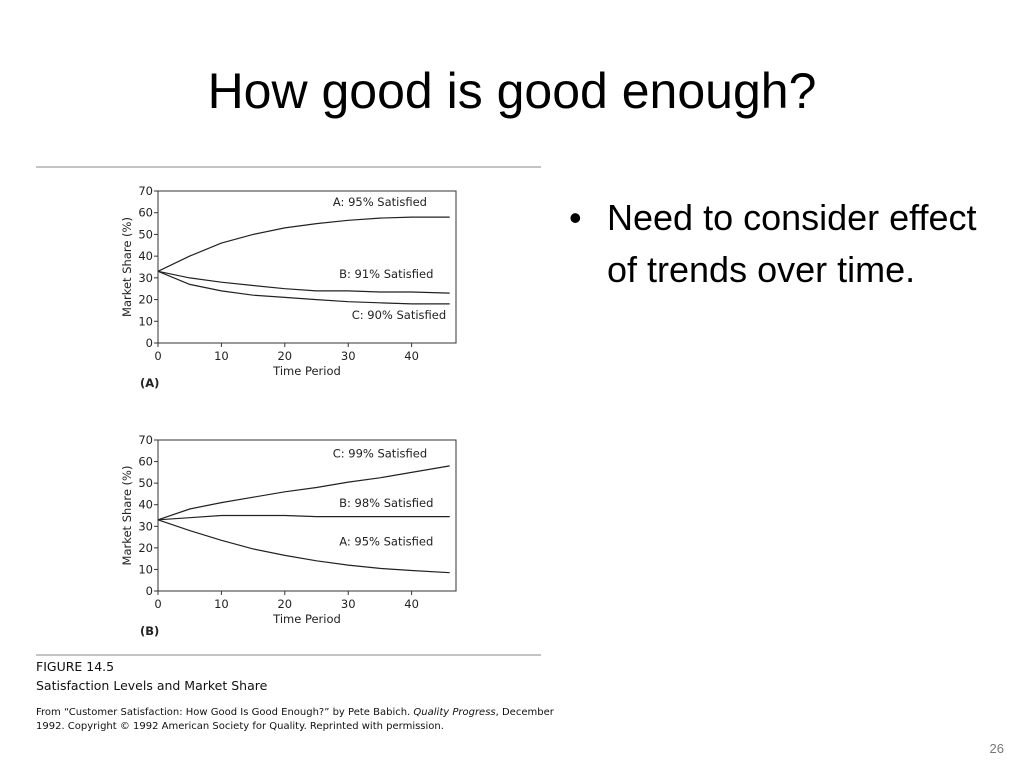  What do you see at coordinates (386, 503) in the screenshot?
I see `series-label-2: B: 98% Satisfied` at bounding box center [386, 503].